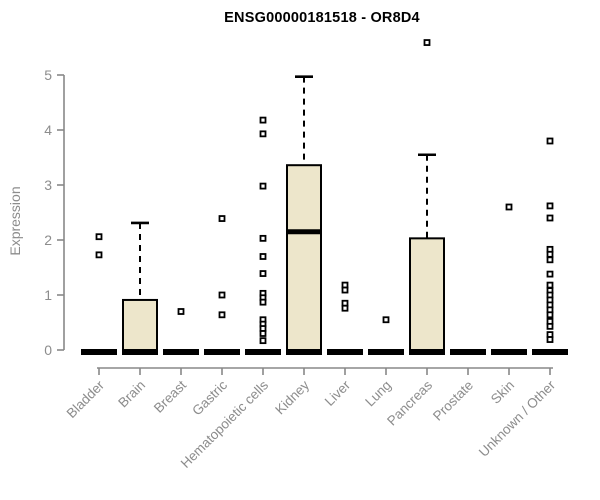 Image resolution: width=600 pixels, height=500 pixels. What do you see at coordinates (48, 240) in the screenshot?
I see `y-tick-label: 2` at bounding box center [48, 240].